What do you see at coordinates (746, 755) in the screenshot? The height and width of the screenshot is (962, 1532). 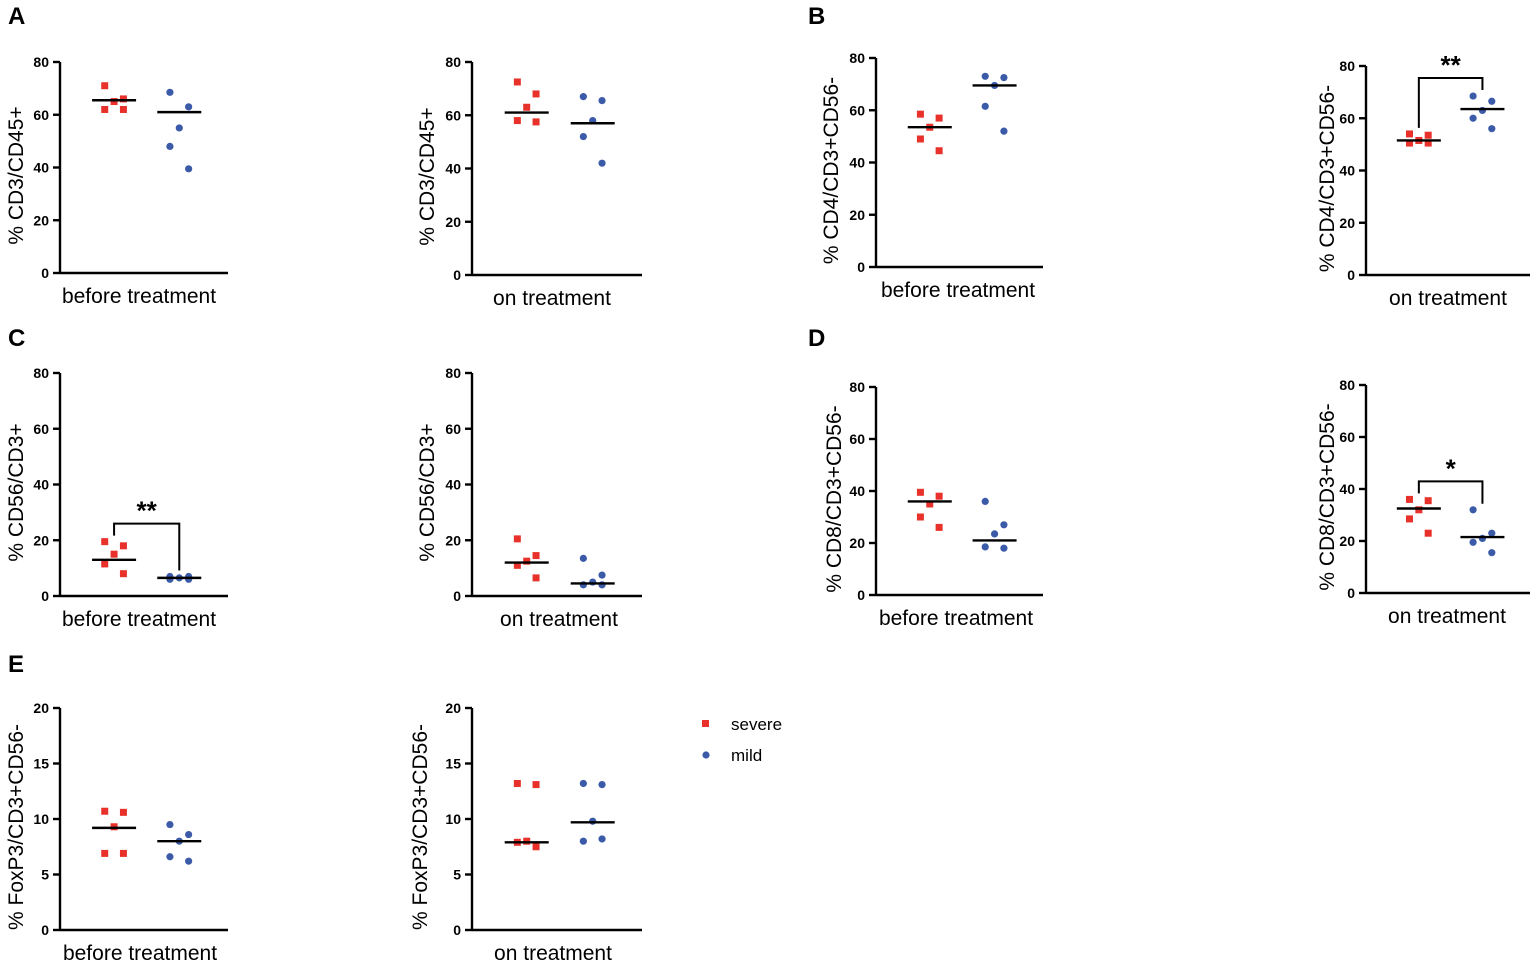 I see `legend-mild-label: mild` at bounding box center [746, 755].